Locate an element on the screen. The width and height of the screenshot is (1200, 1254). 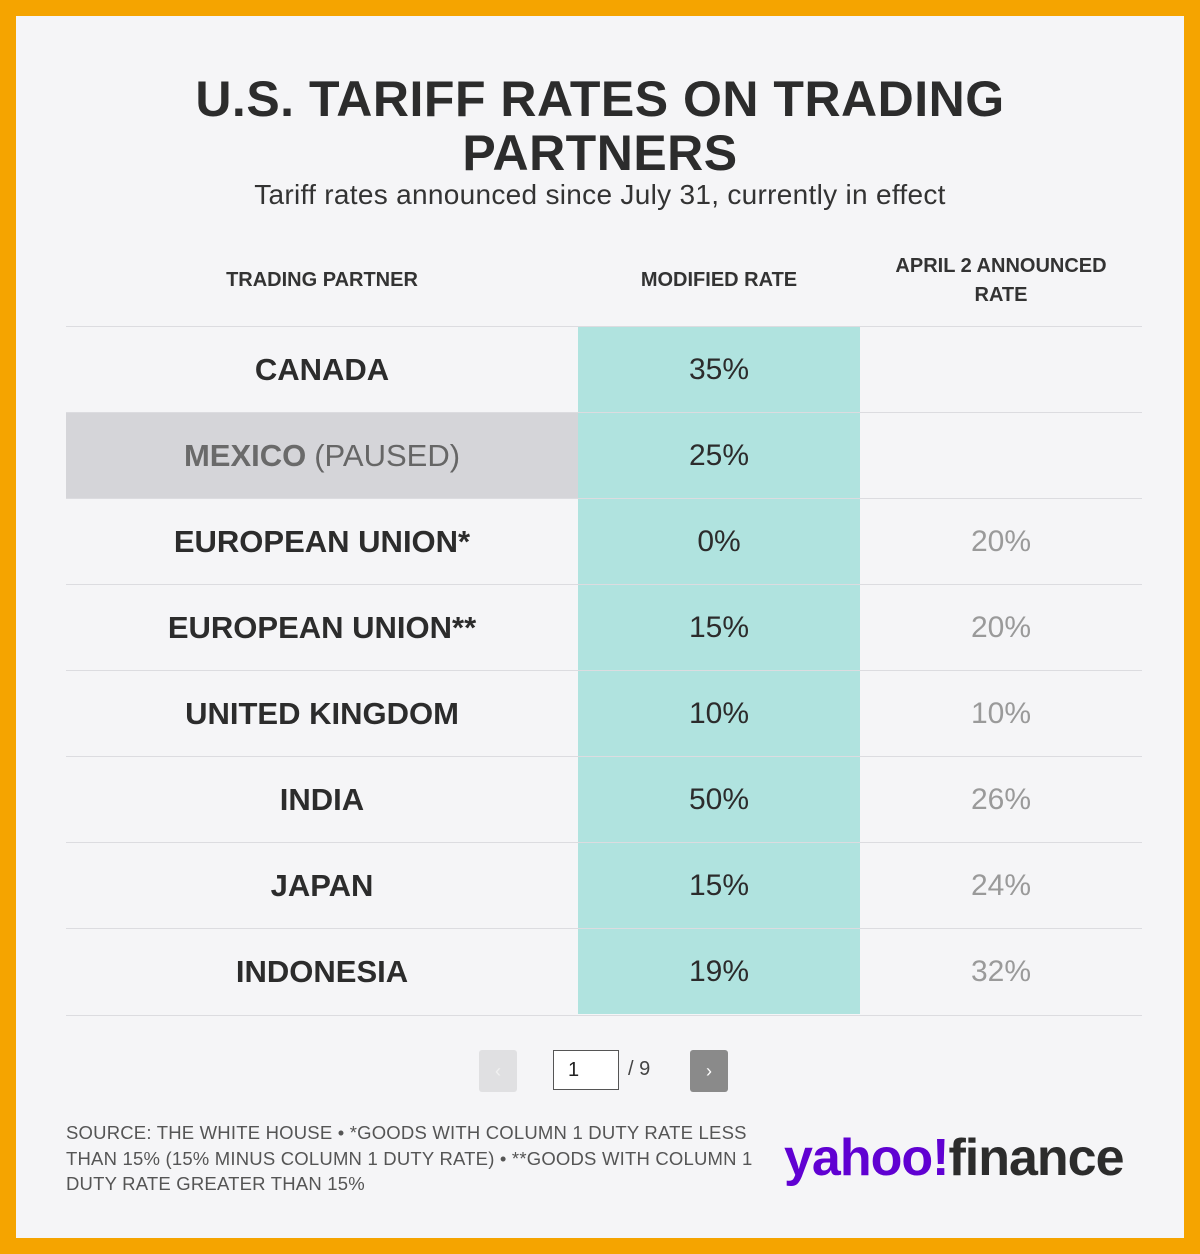
partner-cell: UNITED KINGDOM is located at coordinates (322, 714).